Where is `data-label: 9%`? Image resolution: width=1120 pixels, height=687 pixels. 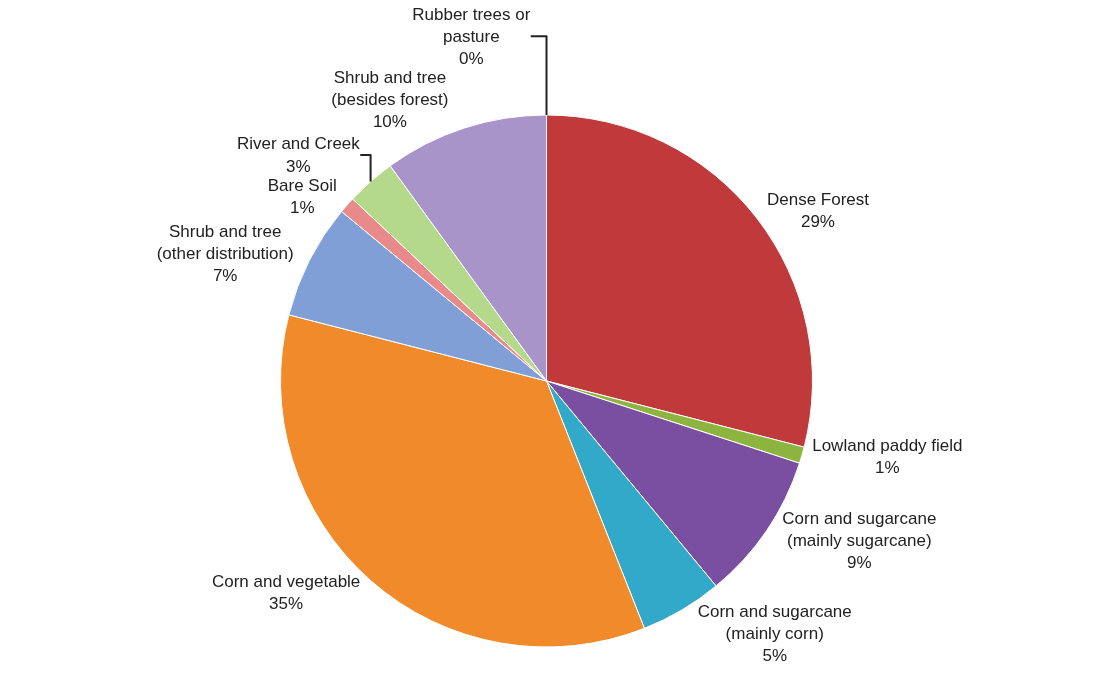 data-label: 9% is located at coordinates (859, 563).